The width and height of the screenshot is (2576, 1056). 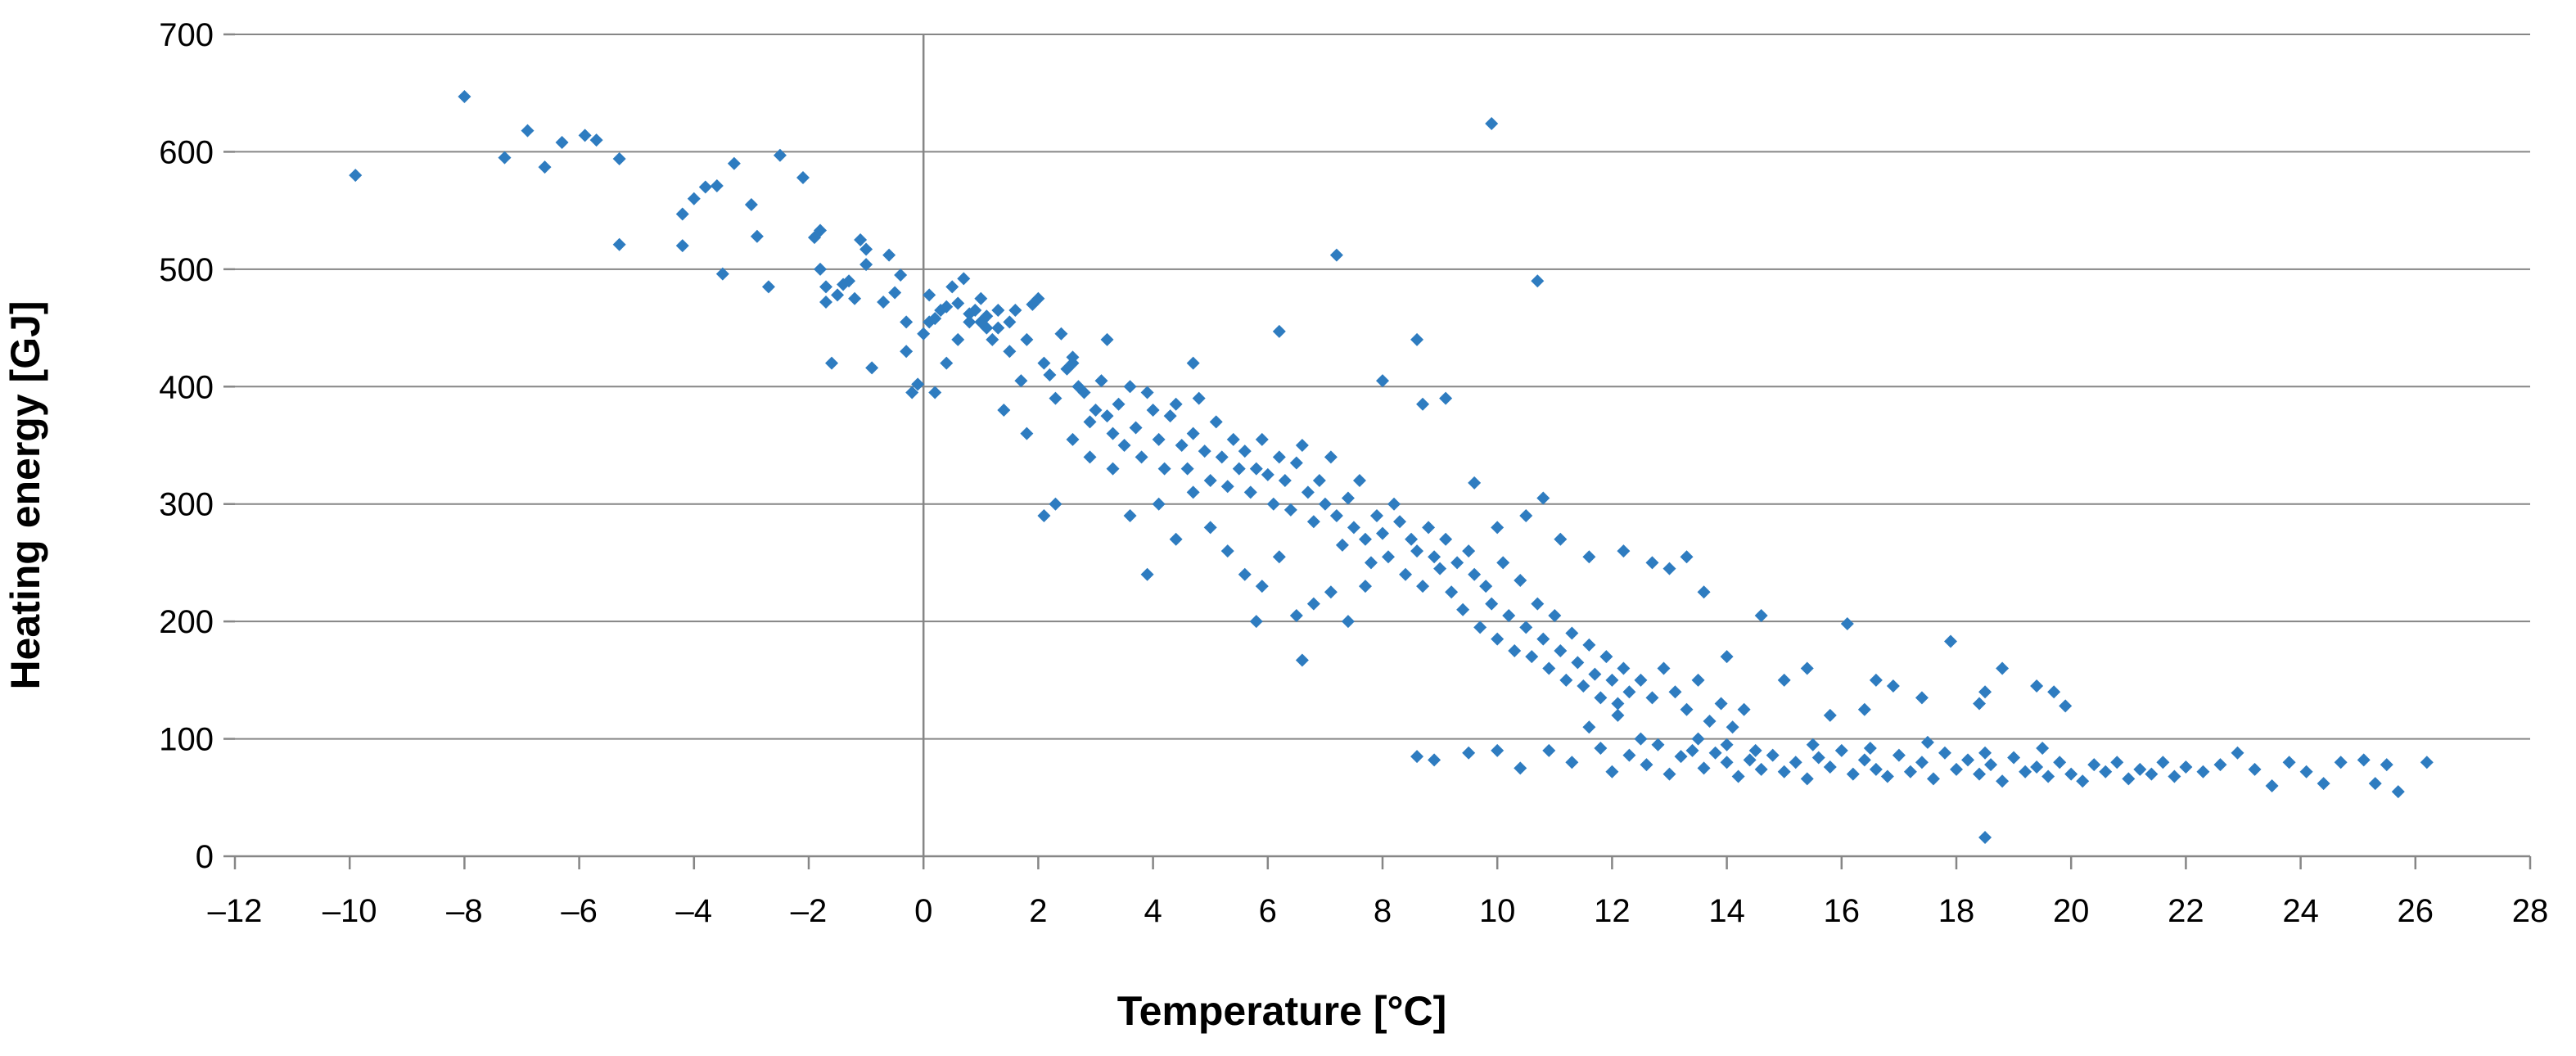 I want to click on x-tick-label: –2, so click(x=809, y=911).